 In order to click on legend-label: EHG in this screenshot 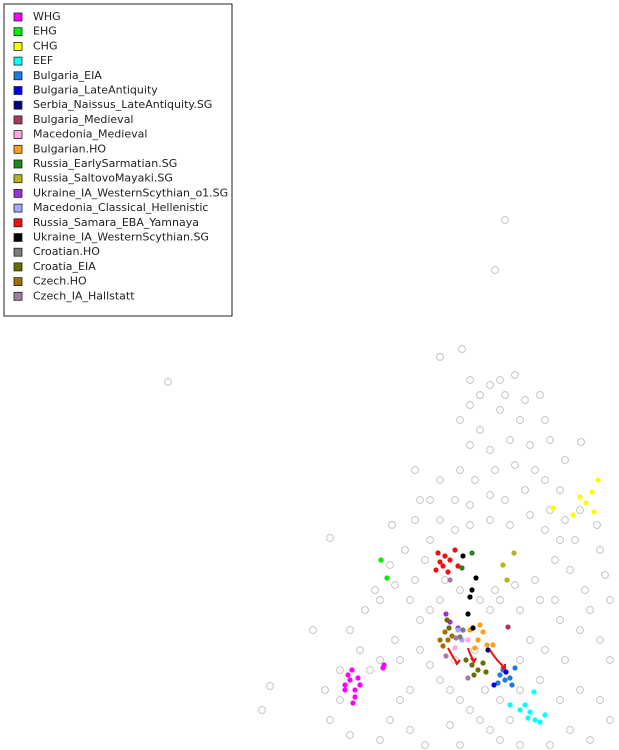, I will do `click(45, 31)`.